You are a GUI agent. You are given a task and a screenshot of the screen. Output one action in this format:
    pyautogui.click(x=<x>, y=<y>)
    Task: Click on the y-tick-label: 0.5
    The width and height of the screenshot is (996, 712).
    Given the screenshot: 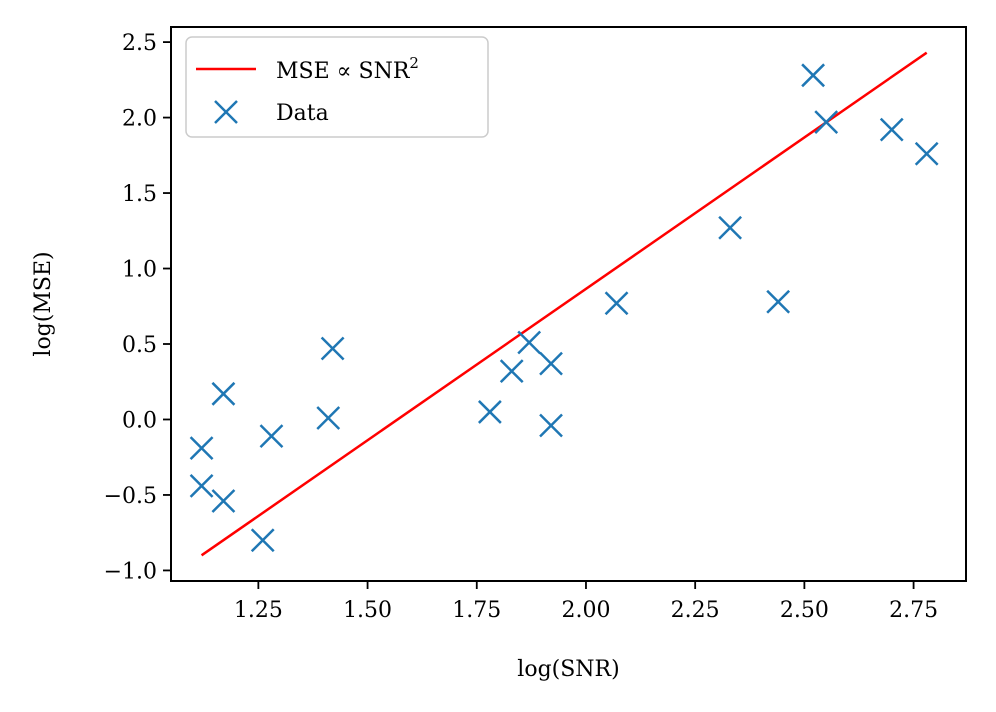 What is the action you would take?
    pyautogui.click(x=139, y=345)
    